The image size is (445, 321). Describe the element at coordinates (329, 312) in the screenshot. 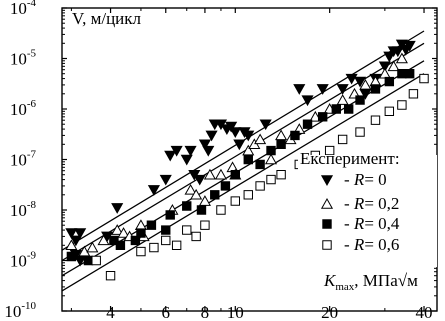

I see `x-tick-label: 20` at that location.